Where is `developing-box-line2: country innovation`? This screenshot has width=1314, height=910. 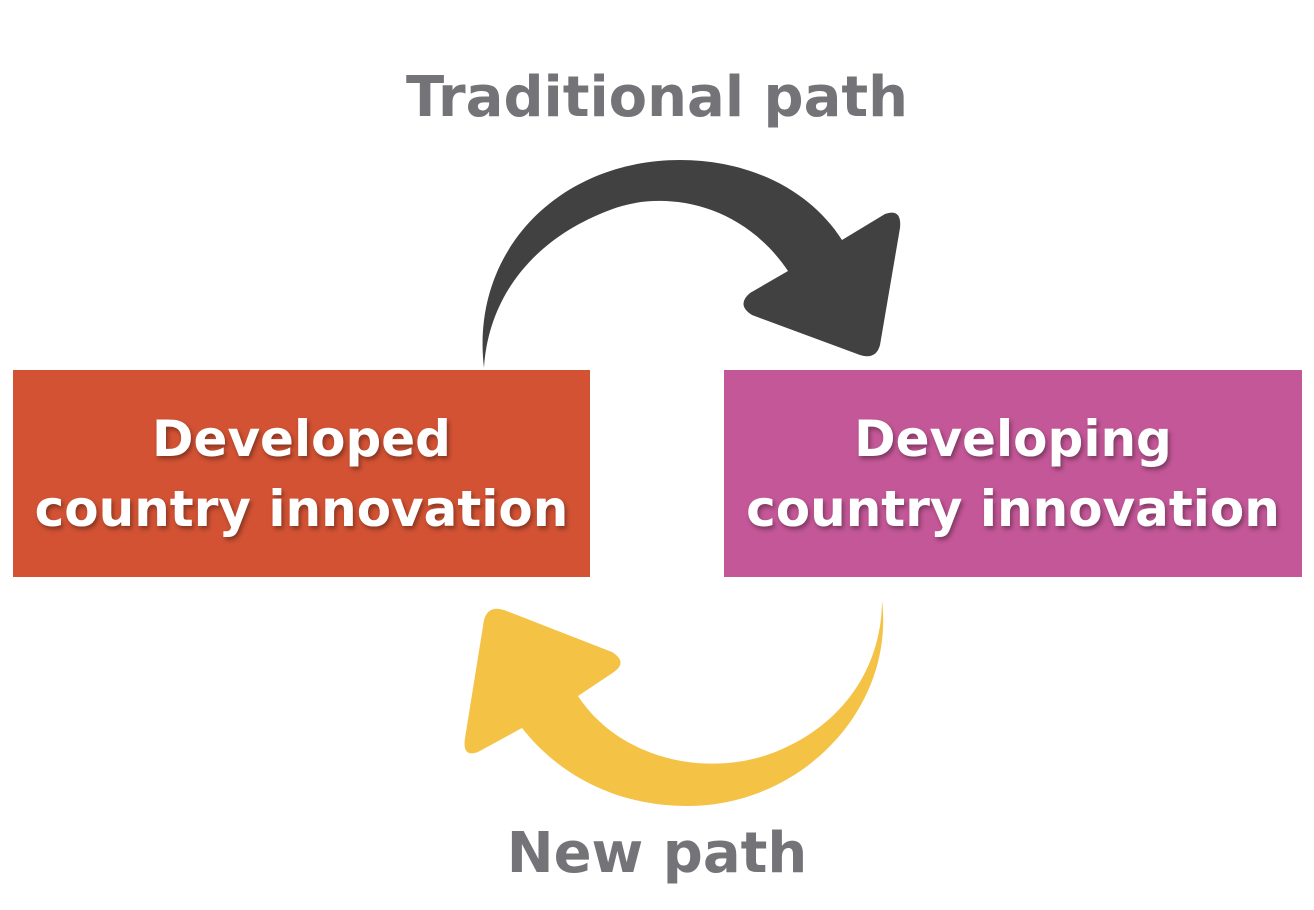 developing-box-line2: country innovation is located at coordinates (1013, 508).